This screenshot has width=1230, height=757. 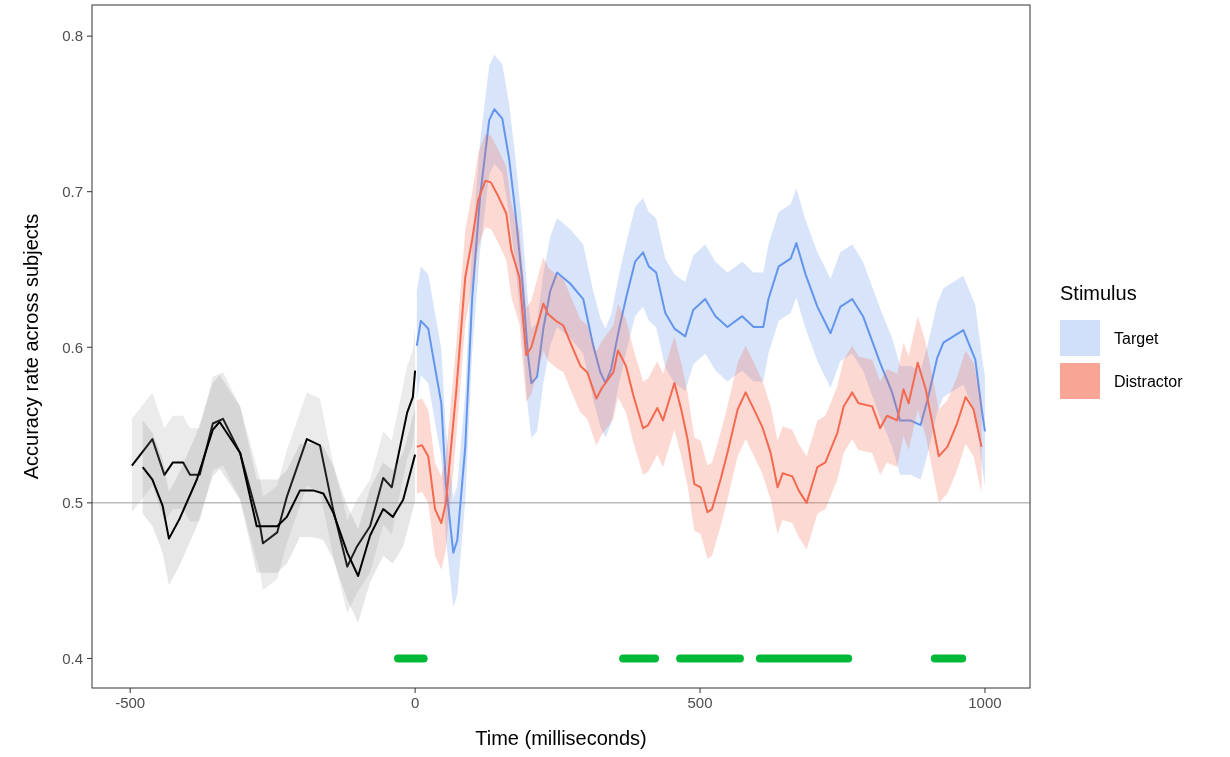 I want to click on legend-title: Stimulus, so click(x=1098, y=293).